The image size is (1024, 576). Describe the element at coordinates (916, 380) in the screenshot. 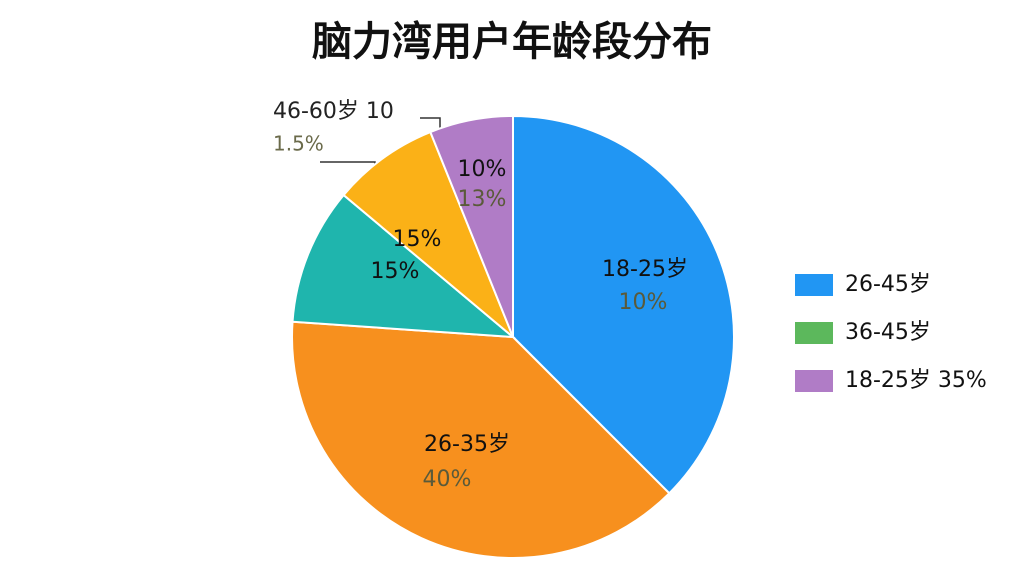

I see `legend-label: 18-25岁 35%` at that location.